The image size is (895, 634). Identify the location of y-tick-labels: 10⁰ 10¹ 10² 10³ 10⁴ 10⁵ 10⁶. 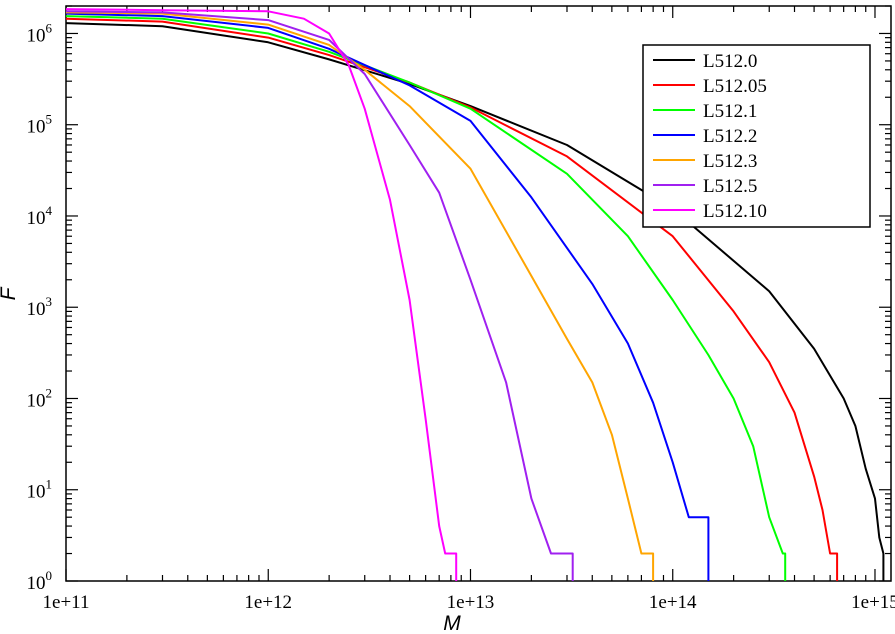
(40, 307).